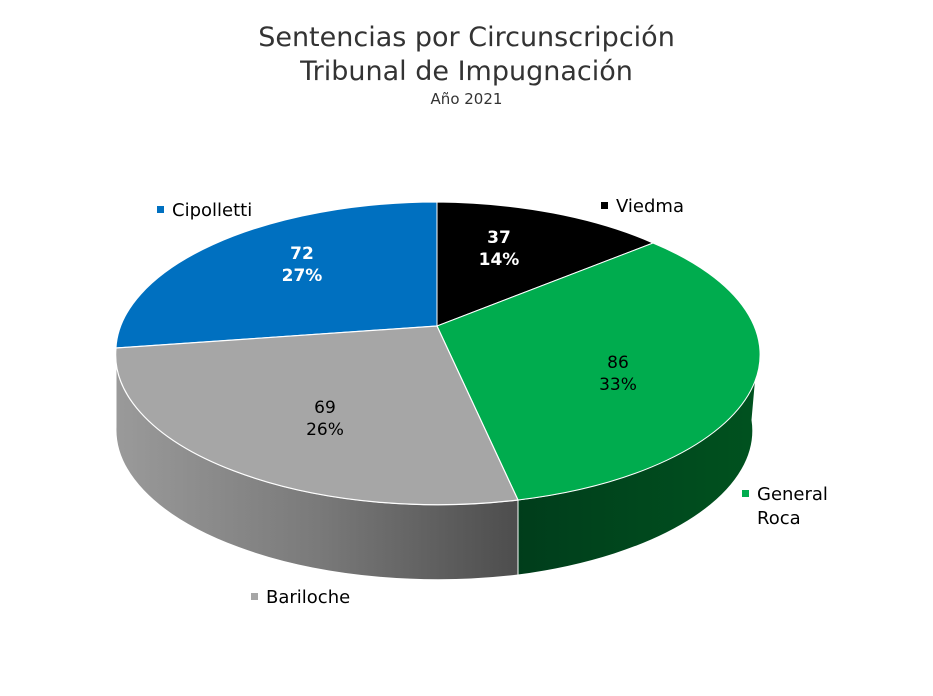 This screenshot has height=696, width=933. I want to click on slice-viedma, so click(545, 264).